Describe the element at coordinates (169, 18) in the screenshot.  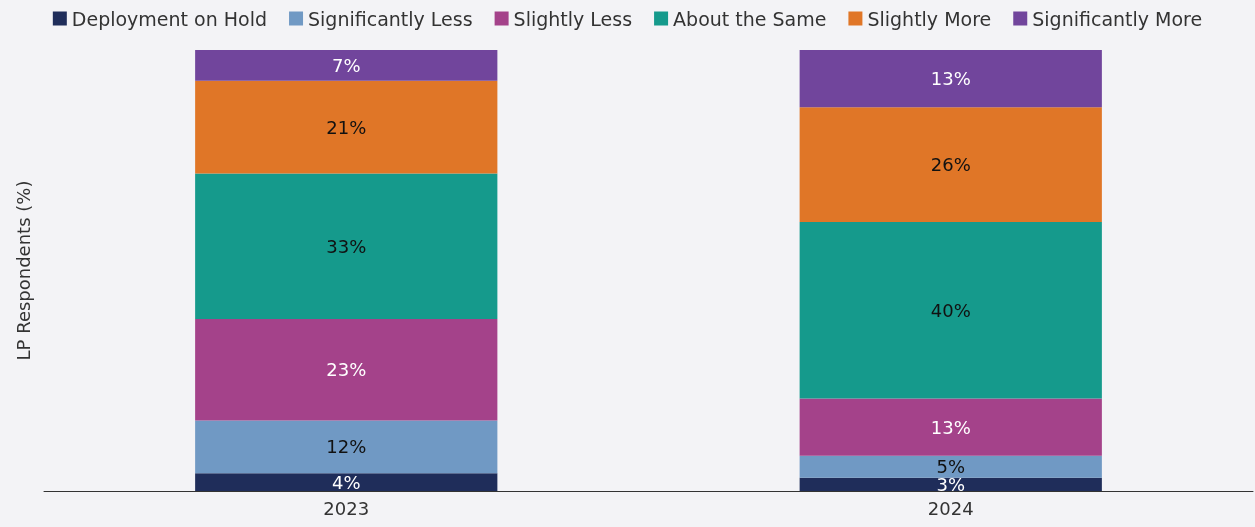
I see `legend-label: Deployment on Hold` at that location.